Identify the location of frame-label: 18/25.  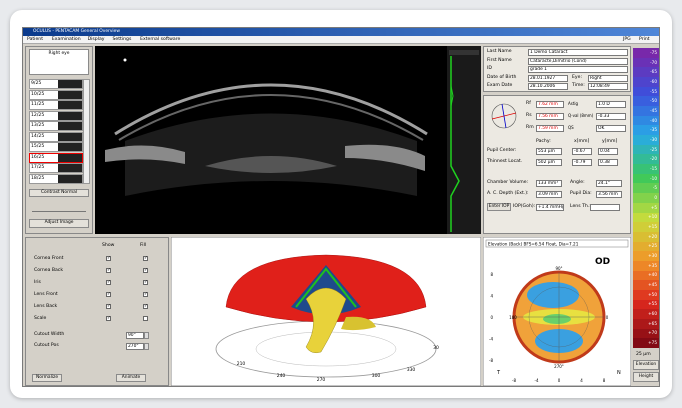
(38, 178).